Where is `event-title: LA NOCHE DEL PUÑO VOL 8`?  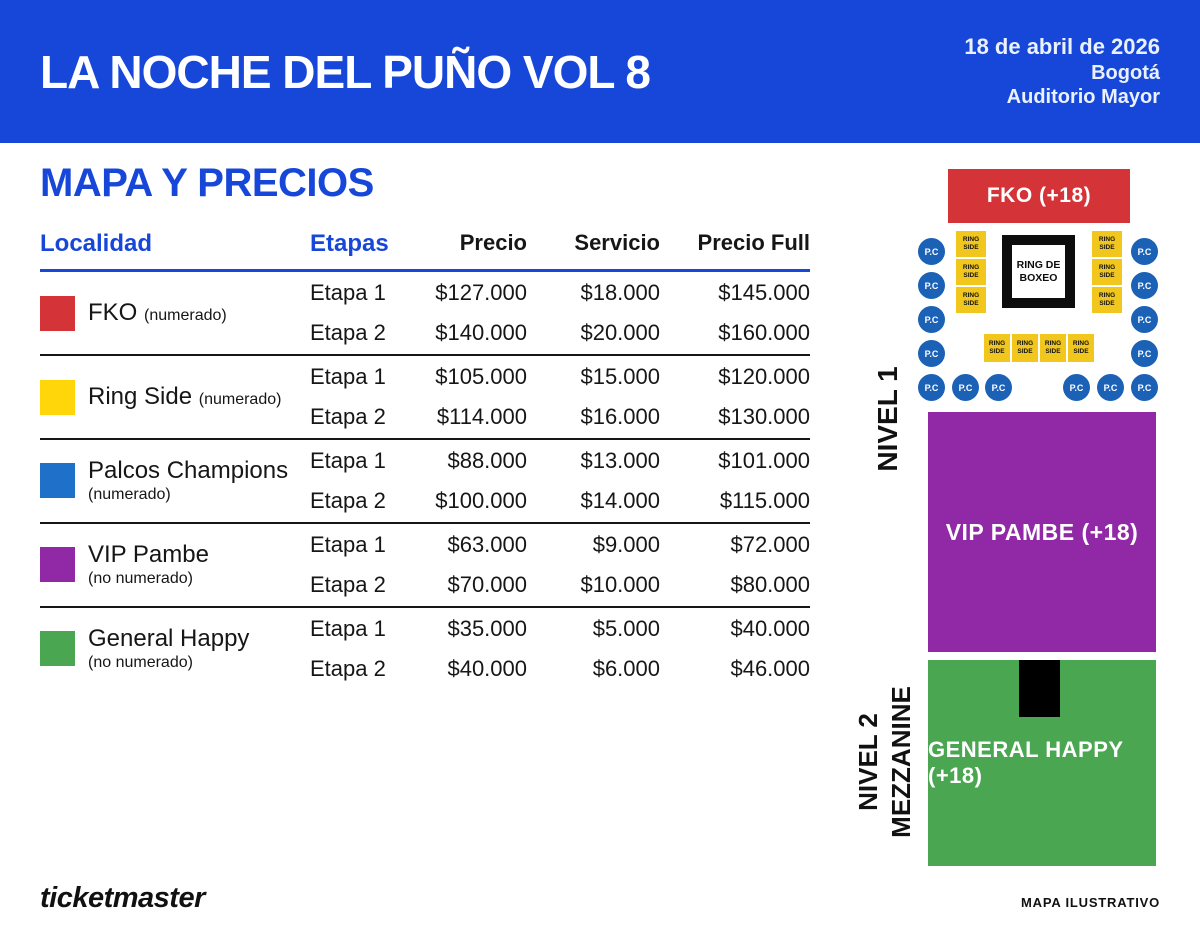
event-title: LA NOCHE DEL PUÑO VOL 8 is located at coordinates (345, 71).